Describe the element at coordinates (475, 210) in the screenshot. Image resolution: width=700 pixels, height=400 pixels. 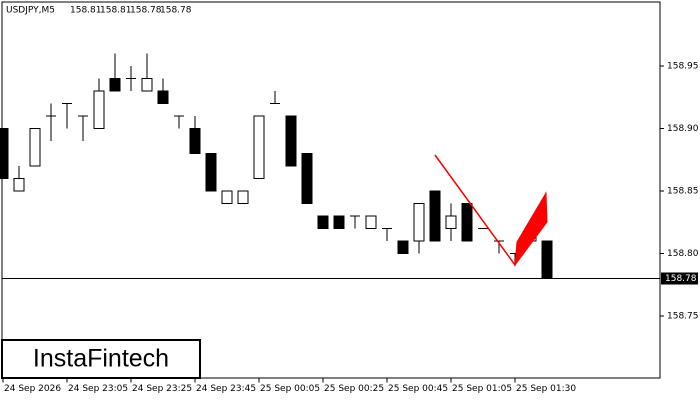
I see `pattern-line` at that location.